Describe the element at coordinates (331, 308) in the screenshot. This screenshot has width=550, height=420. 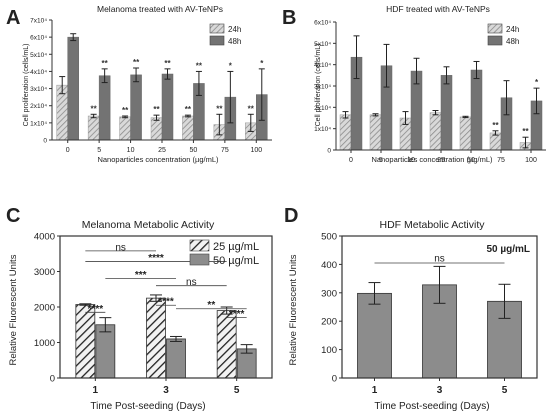
I see `y-ticks: 0 100 200 300 400 500` at that location.